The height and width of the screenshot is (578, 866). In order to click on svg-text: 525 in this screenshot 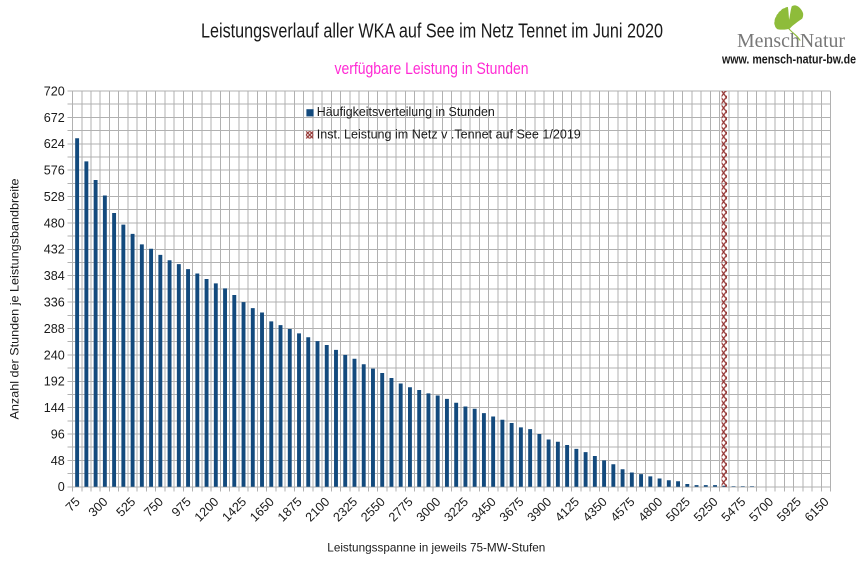, I will do `click(126, 507)`.